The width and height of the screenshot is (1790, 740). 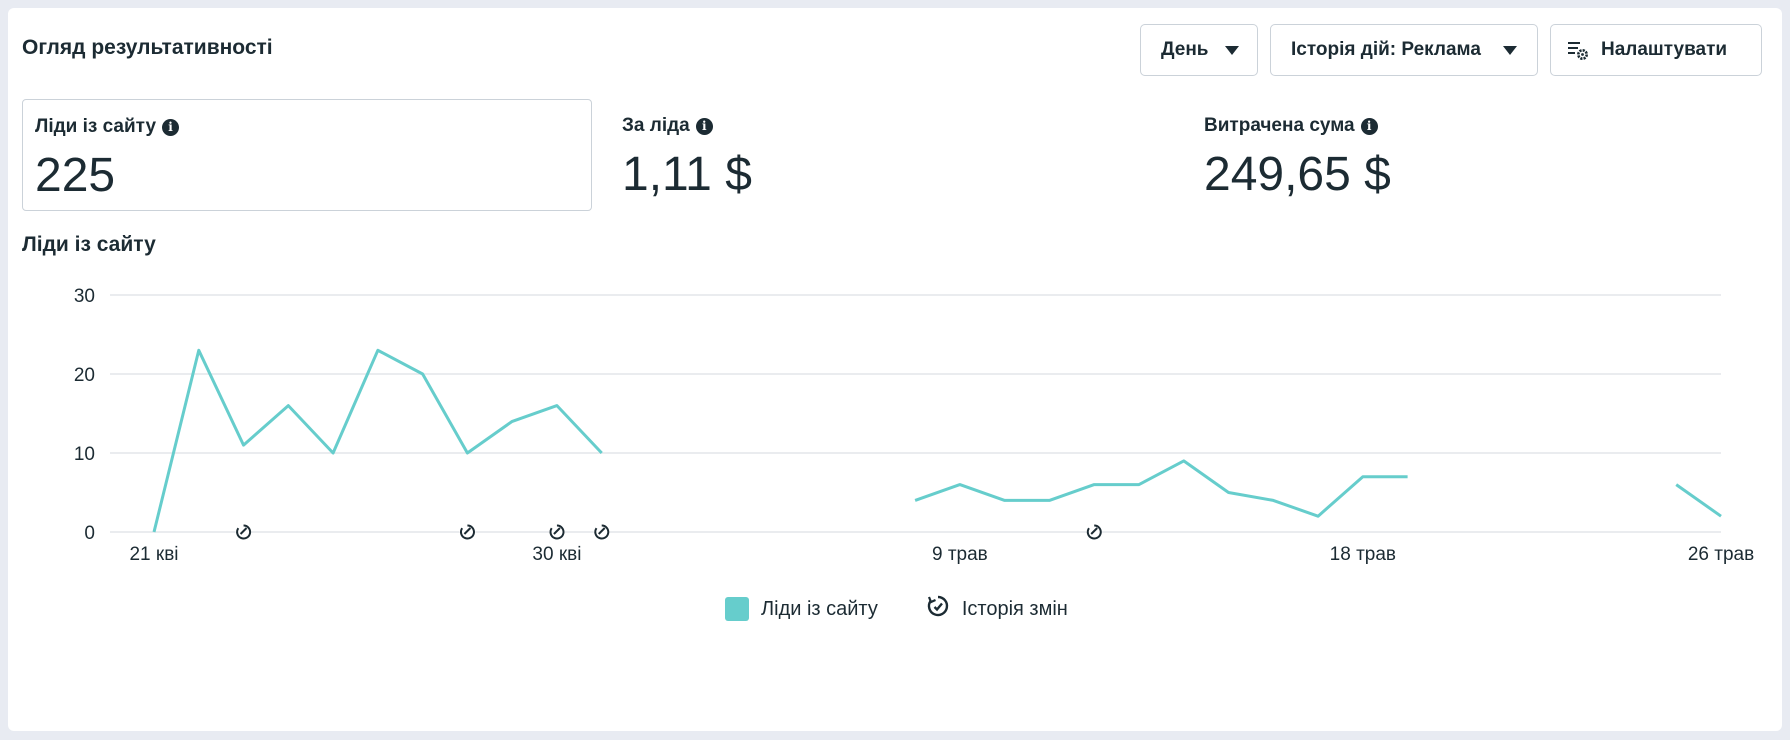 What do you see at coordinates (96, 126) in the screenshot?
I see `metric-label: Ліди із сайту` at bounding box center [96, 126].